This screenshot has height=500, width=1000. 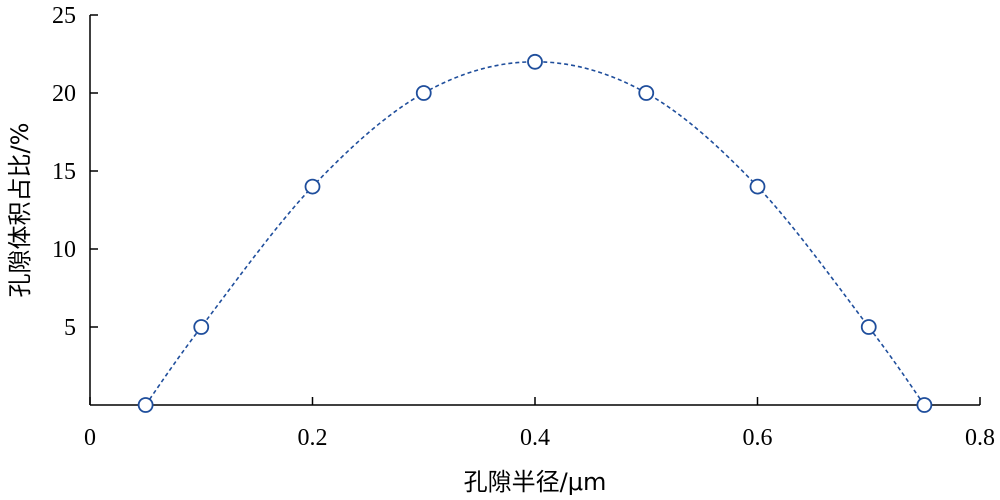 I want to click on y-tick-label: 10, so click(x=64, y=250).